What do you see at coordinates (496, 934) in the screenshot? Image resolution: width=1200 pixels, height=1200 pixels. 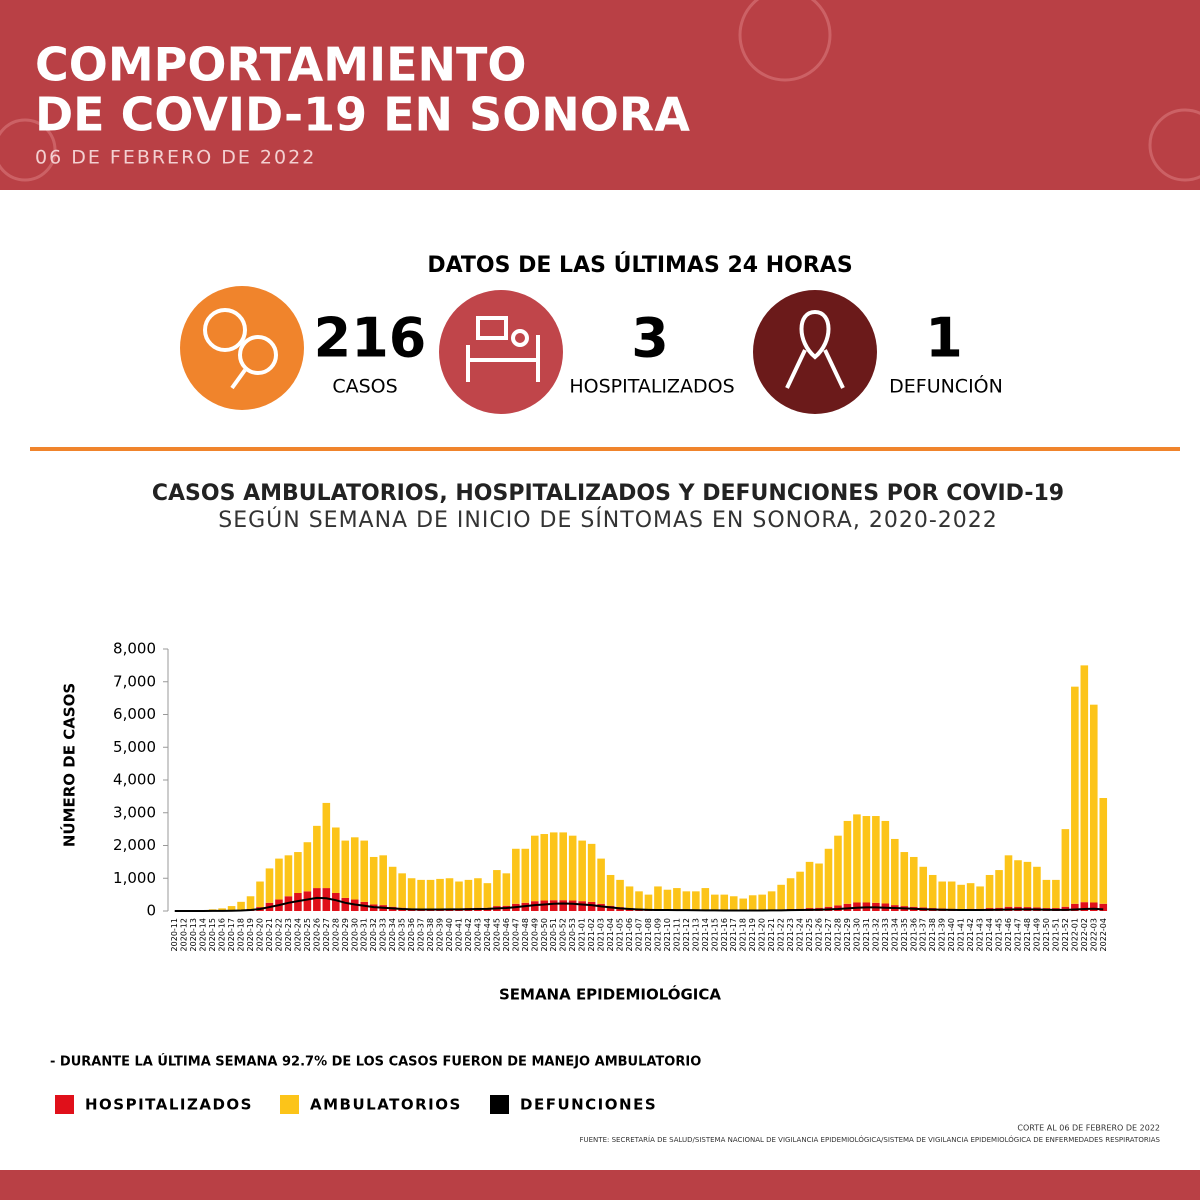 I see `x-tick-label: 2020-45` at bounding box center [496, 934].